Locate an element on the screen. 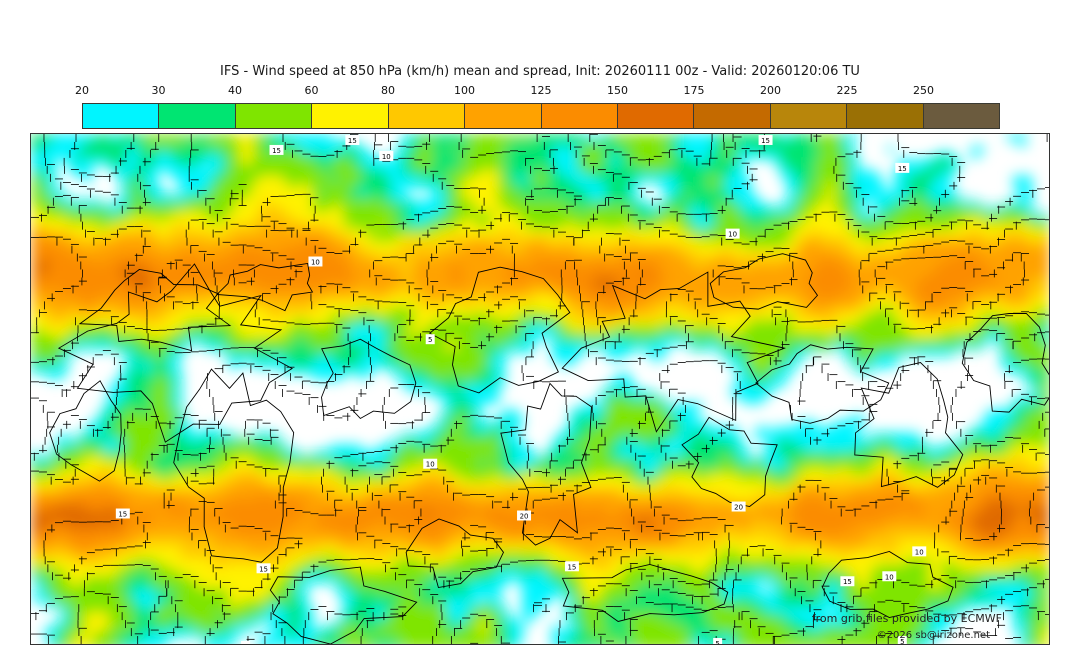  colorbar-tick-20: 20 is located at coordinates (82, 90).